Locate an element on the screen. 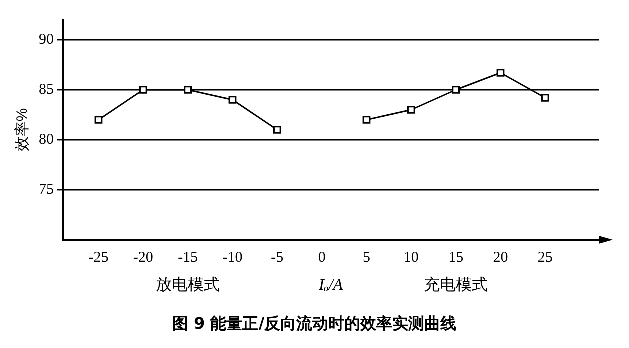 This screenshot has height=348, width=629. x-tick-label: 20 is located at coordinates (500, 258).